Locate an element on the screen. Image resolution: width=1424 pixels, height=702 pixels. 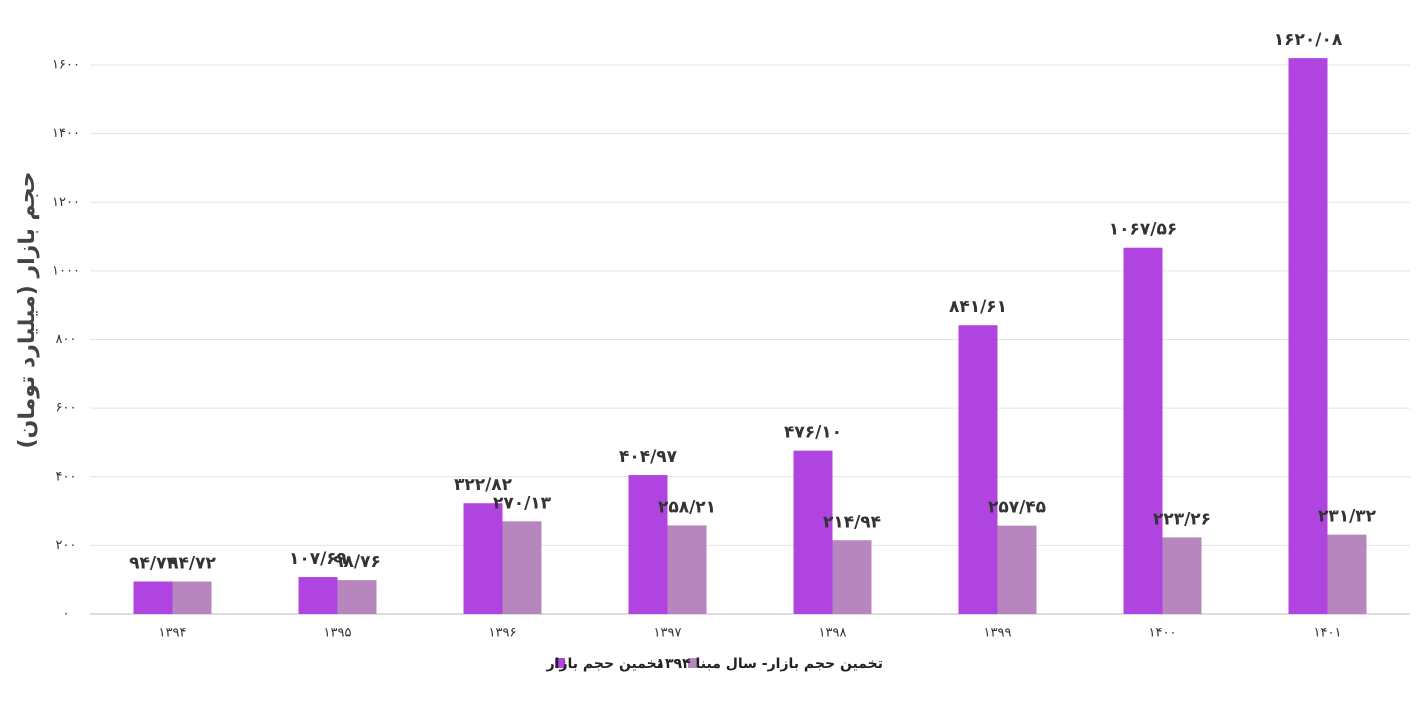
y-tick-label: ۶۰۰ is located at coordinates (66, 408).